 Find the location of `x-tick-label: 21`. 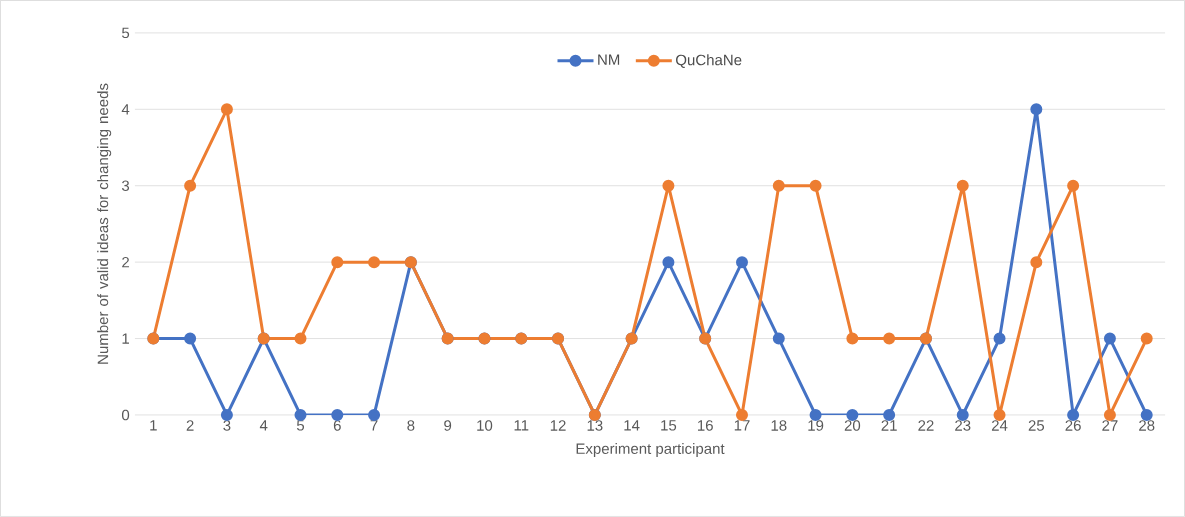

x-tick-label: 21 is located at coordinates (889, 425).